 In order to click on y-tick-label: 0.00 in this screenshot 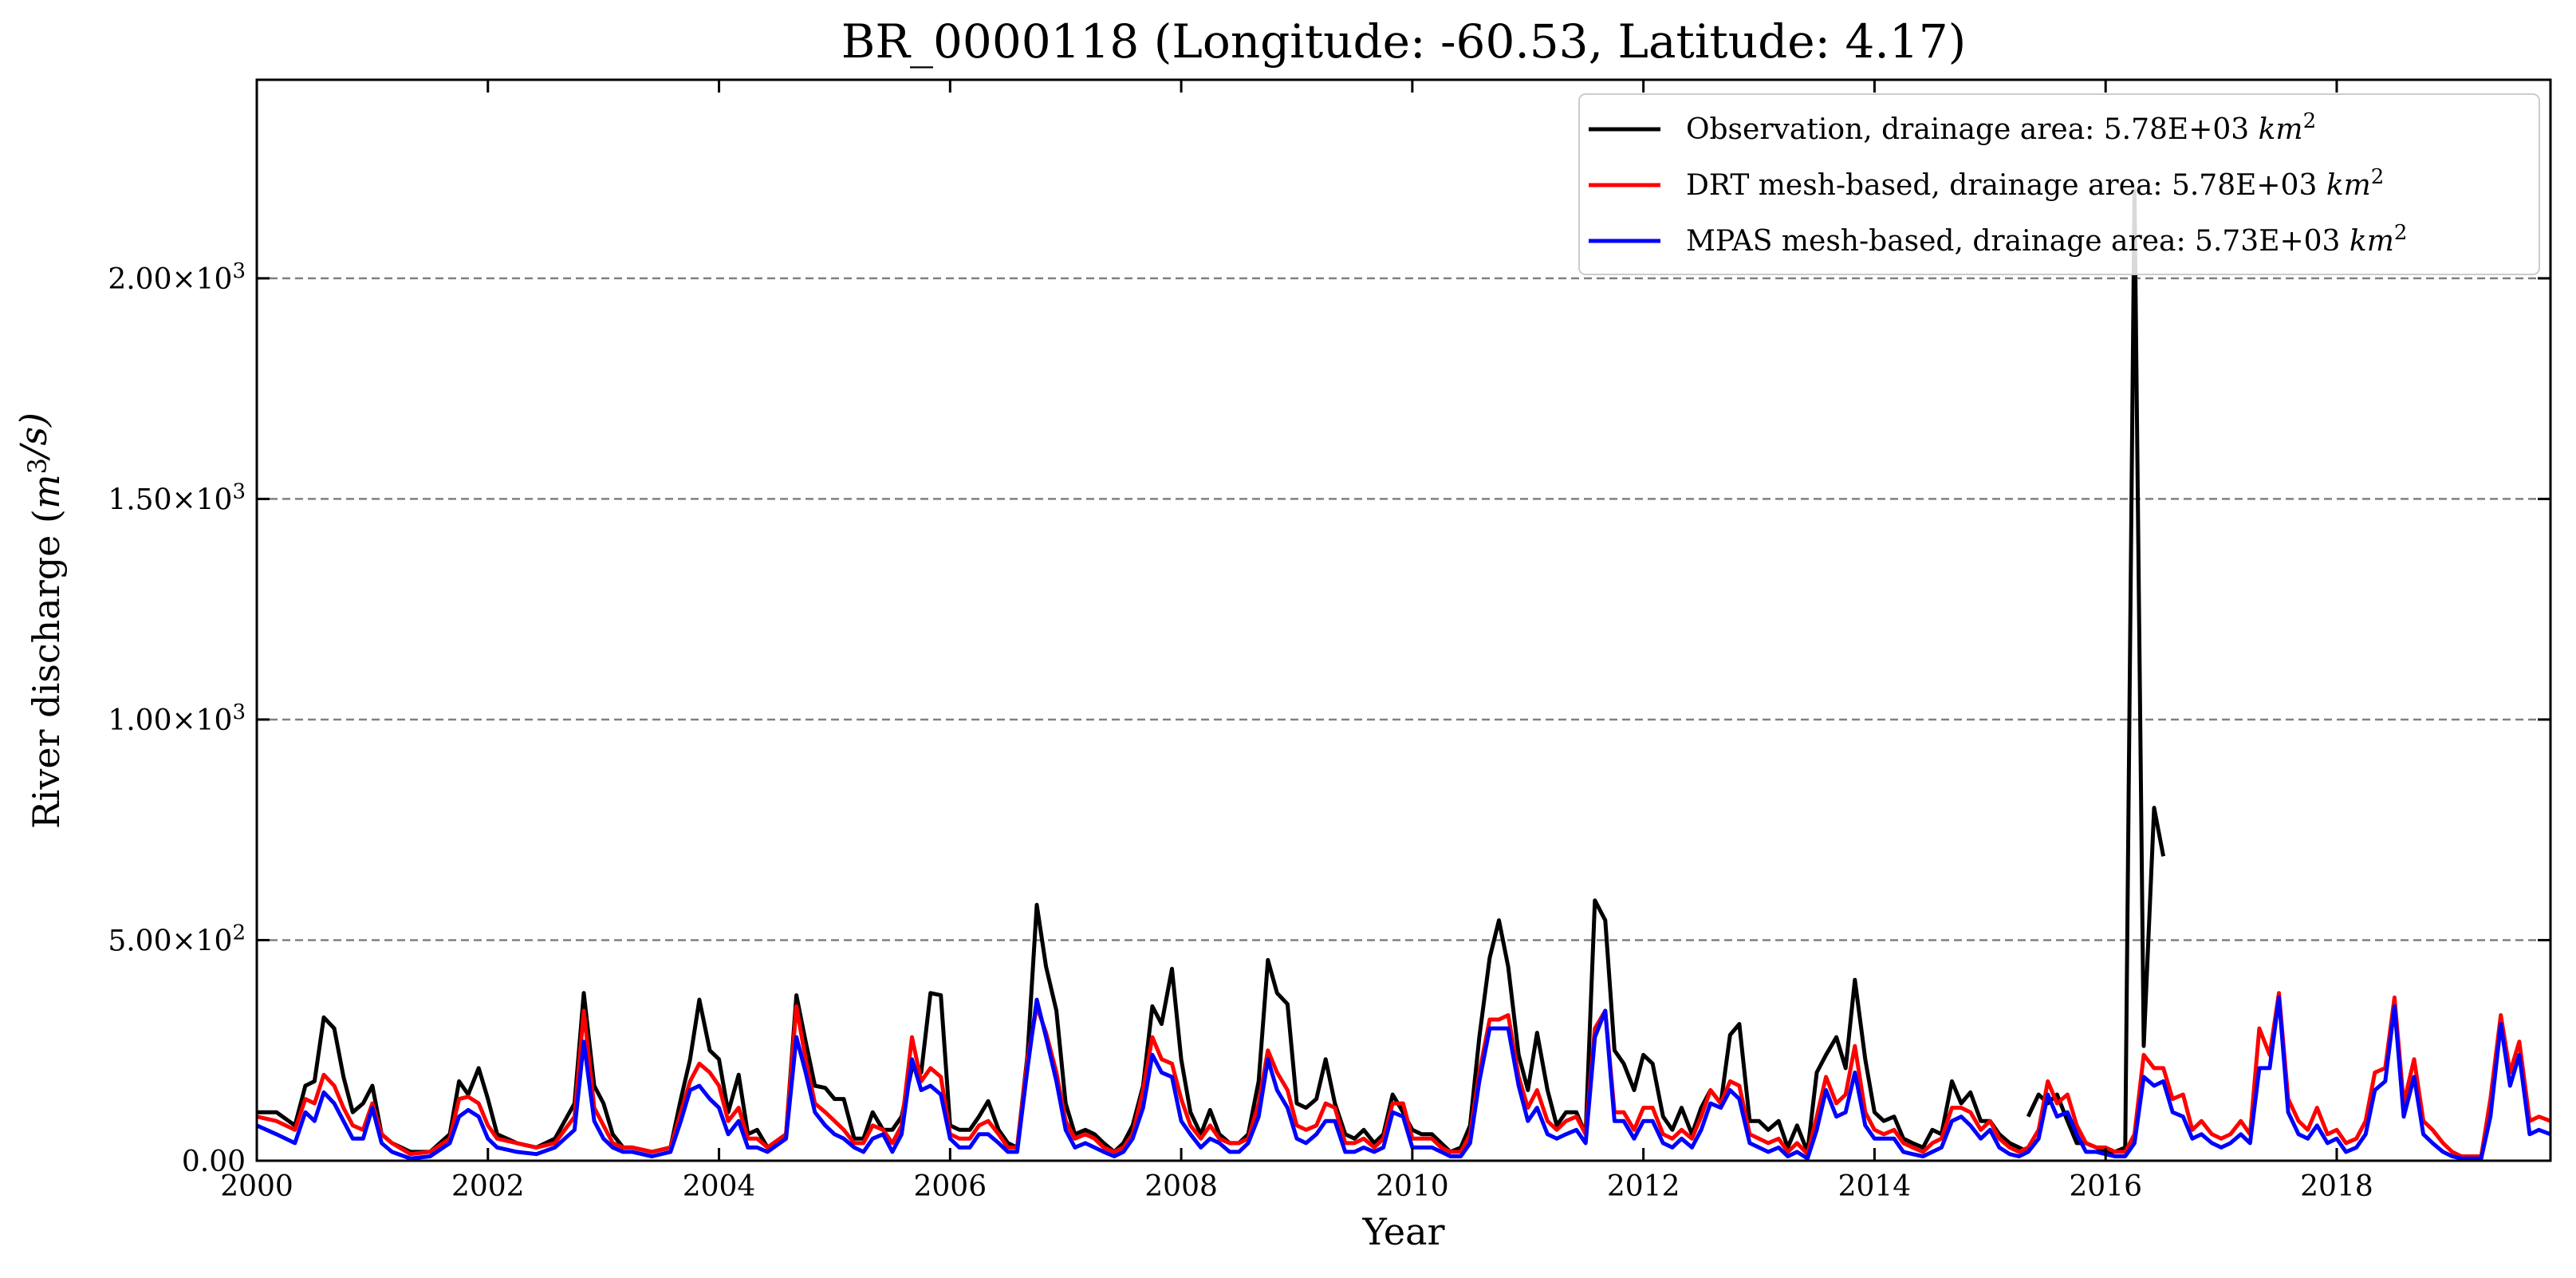, I will do `click(214, 1162)`.